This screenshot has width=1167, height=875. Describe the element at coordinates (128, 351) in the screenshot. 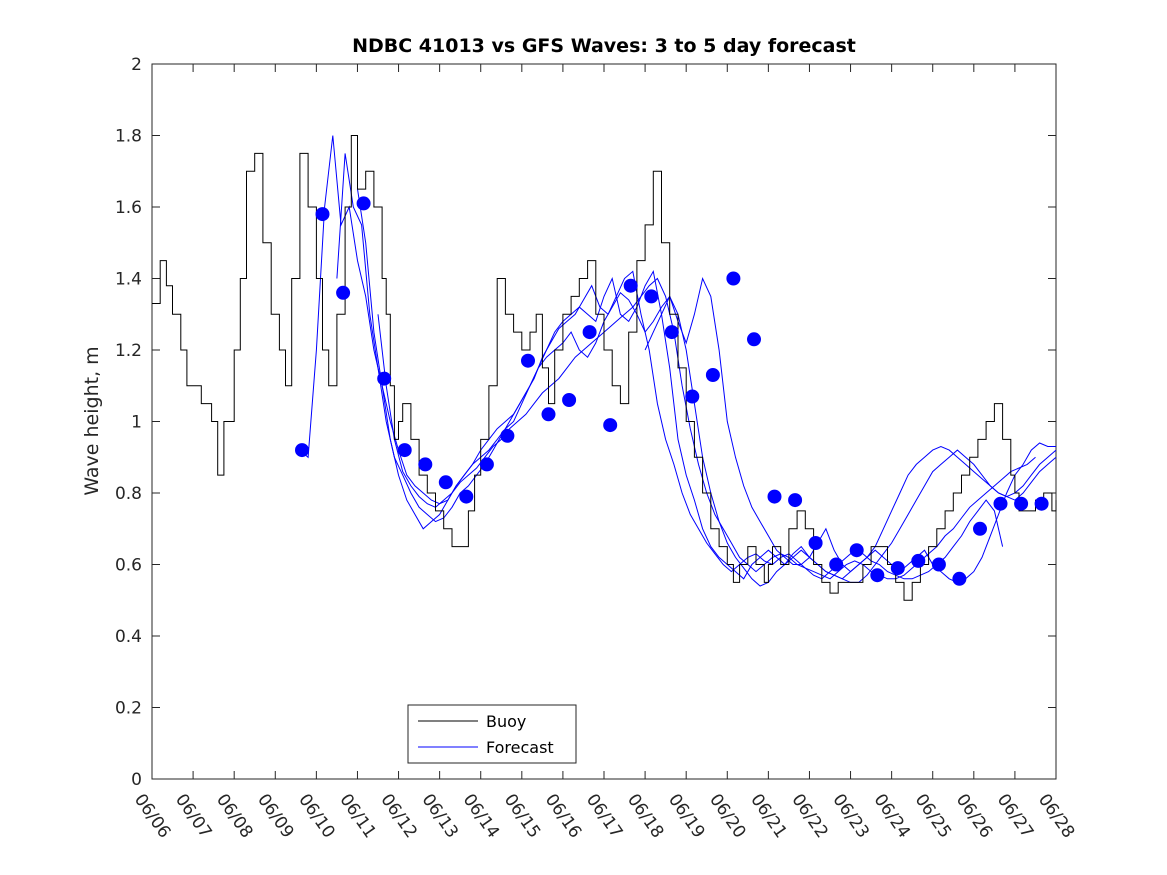

I see `y-tick-label: 1.2` at that location.